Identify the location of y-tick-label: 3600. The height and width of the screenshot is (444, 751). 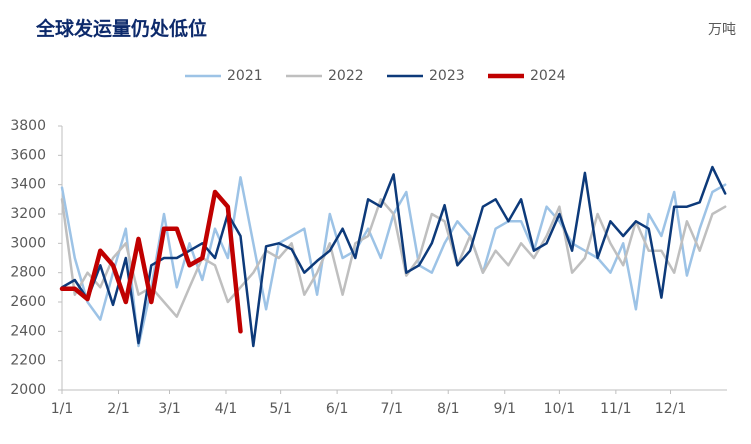
(28, 155).